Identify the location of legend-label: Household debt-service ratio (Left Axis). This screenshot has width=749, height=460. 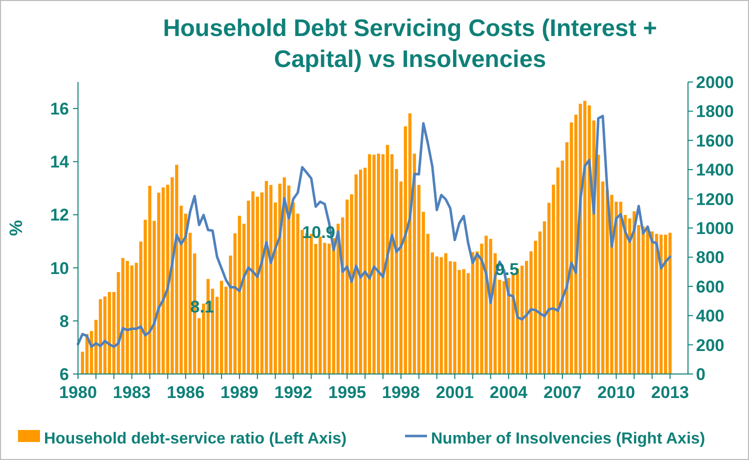
(195, 439).